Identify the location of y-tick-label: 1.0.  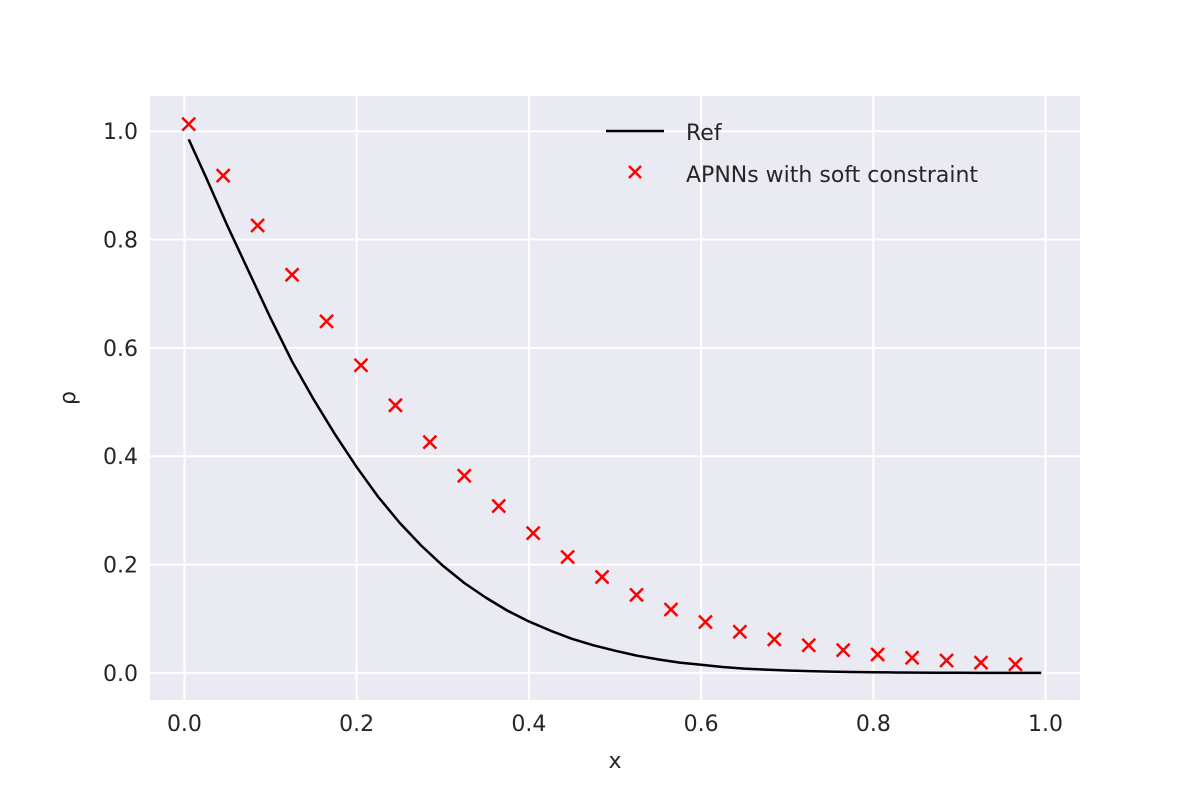
(120, 132).